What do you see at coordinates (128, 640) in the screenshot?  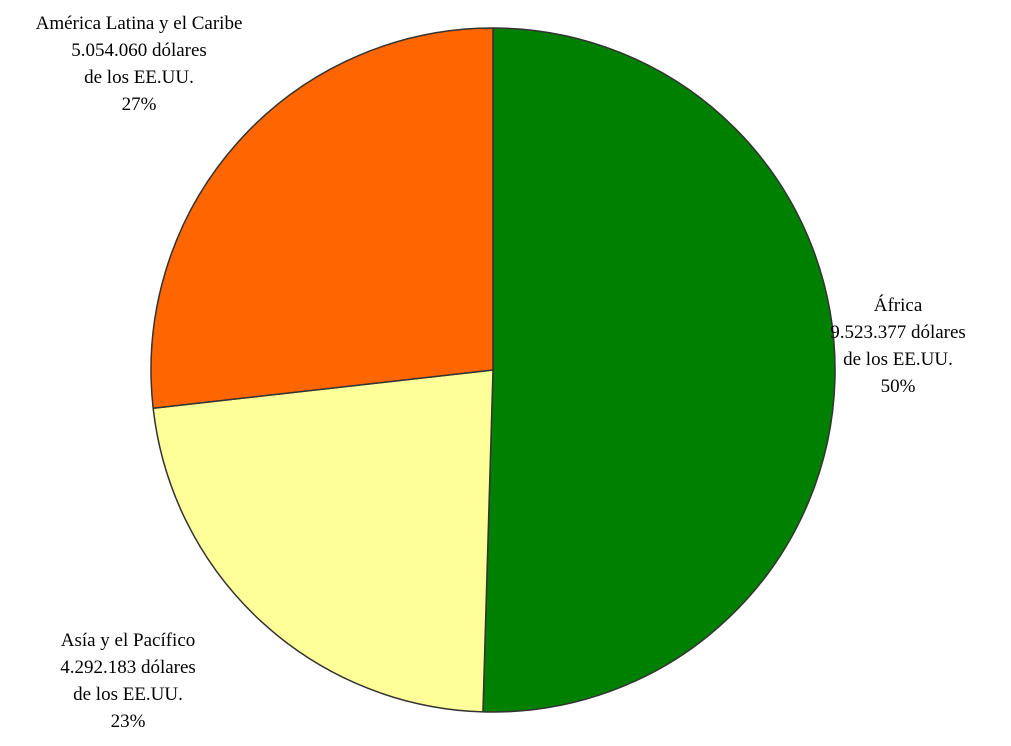 I see `slice-name: Asía y el Pacífico` at bounding box center [128, 640].